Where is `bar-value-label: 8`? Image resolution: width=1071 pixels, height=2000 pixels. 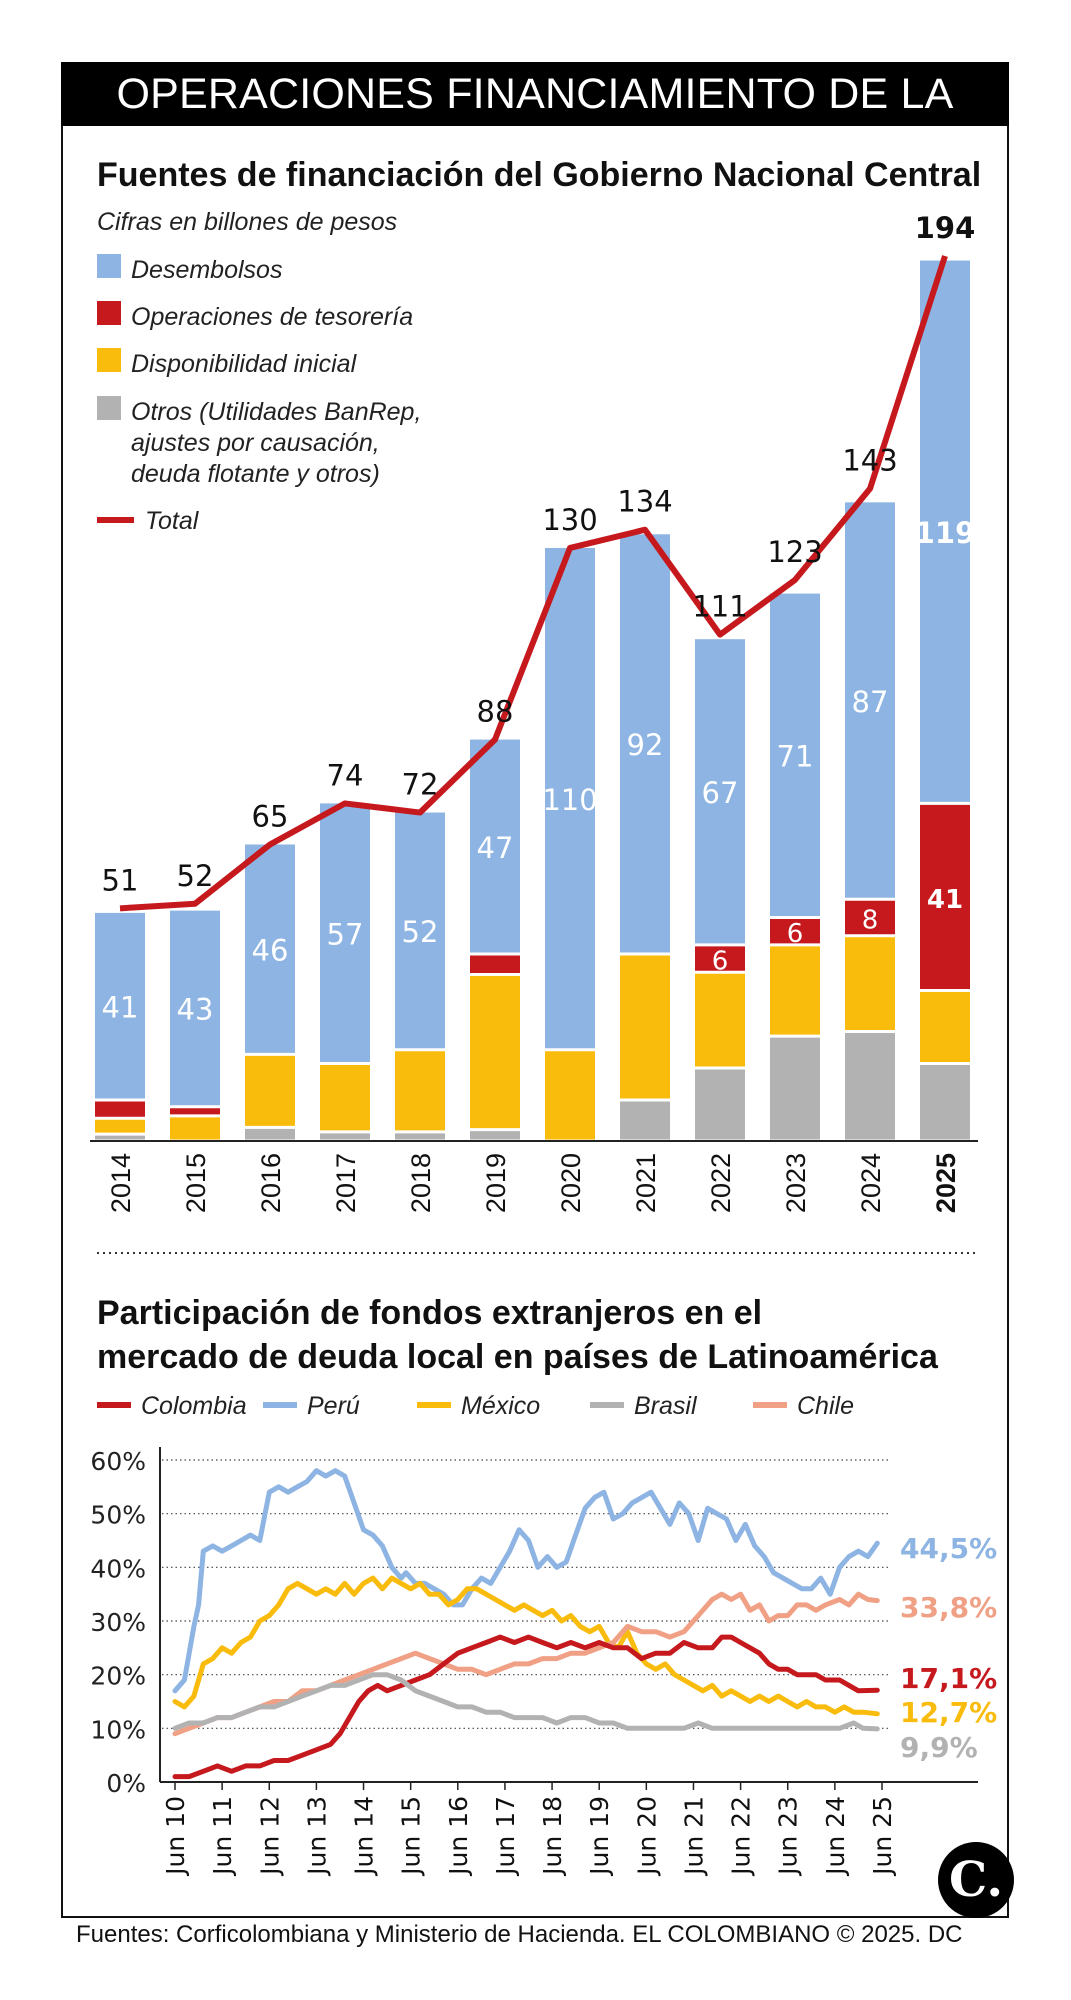 bar-value-label: 8 is located at coordinates (870, 920).